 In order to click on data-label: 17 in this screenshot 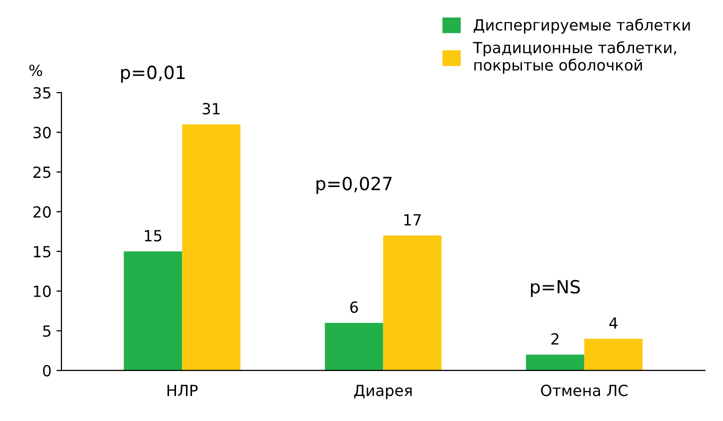, I will do `click(412, 220)`.